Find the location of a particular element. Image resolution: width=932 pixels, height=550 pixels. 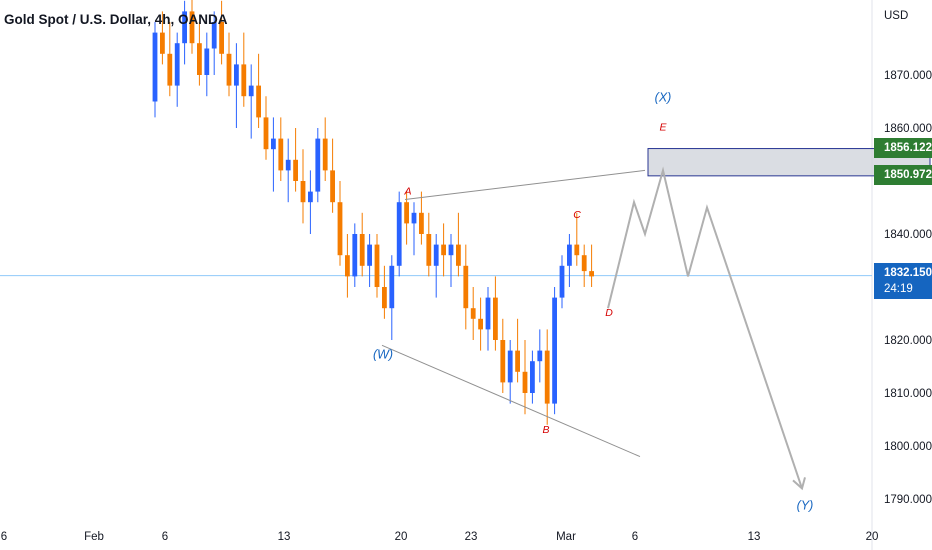

zone-lower-price-label: 1850.972 is located at coordinates (903, 175).